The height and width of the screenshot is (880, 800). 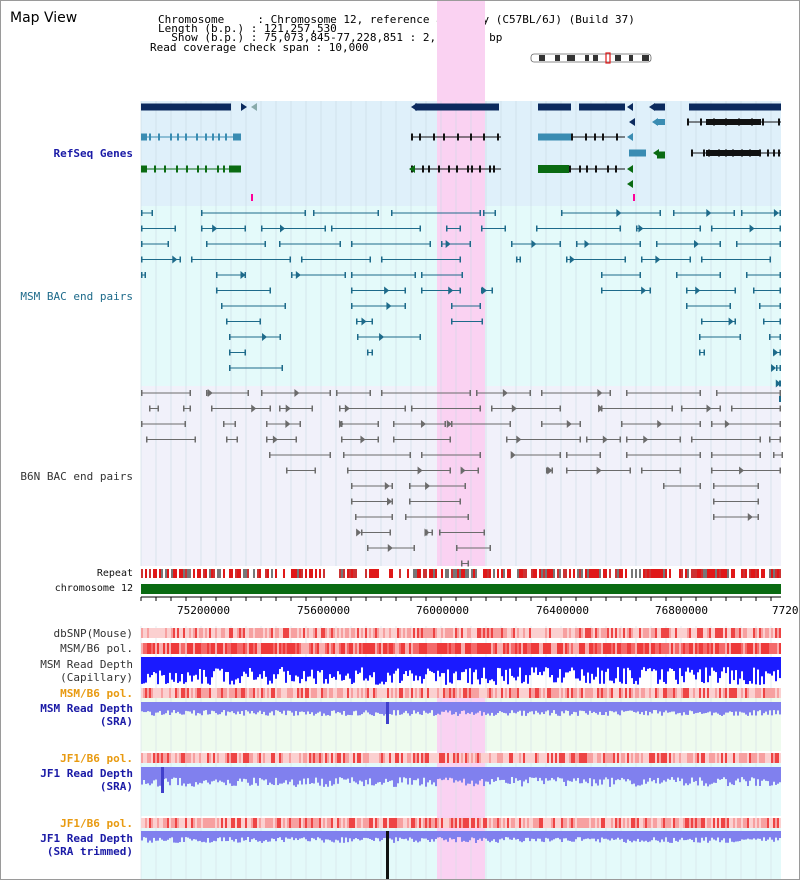 I want to click on jf1-read-depth-trimmed-sub-label: (SRA trimmed), so click(x=89, y=851).